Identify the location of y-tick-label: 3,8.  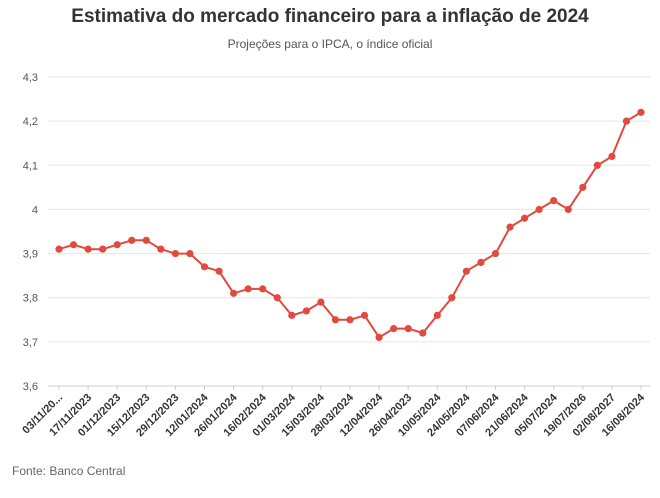
(30, 299).